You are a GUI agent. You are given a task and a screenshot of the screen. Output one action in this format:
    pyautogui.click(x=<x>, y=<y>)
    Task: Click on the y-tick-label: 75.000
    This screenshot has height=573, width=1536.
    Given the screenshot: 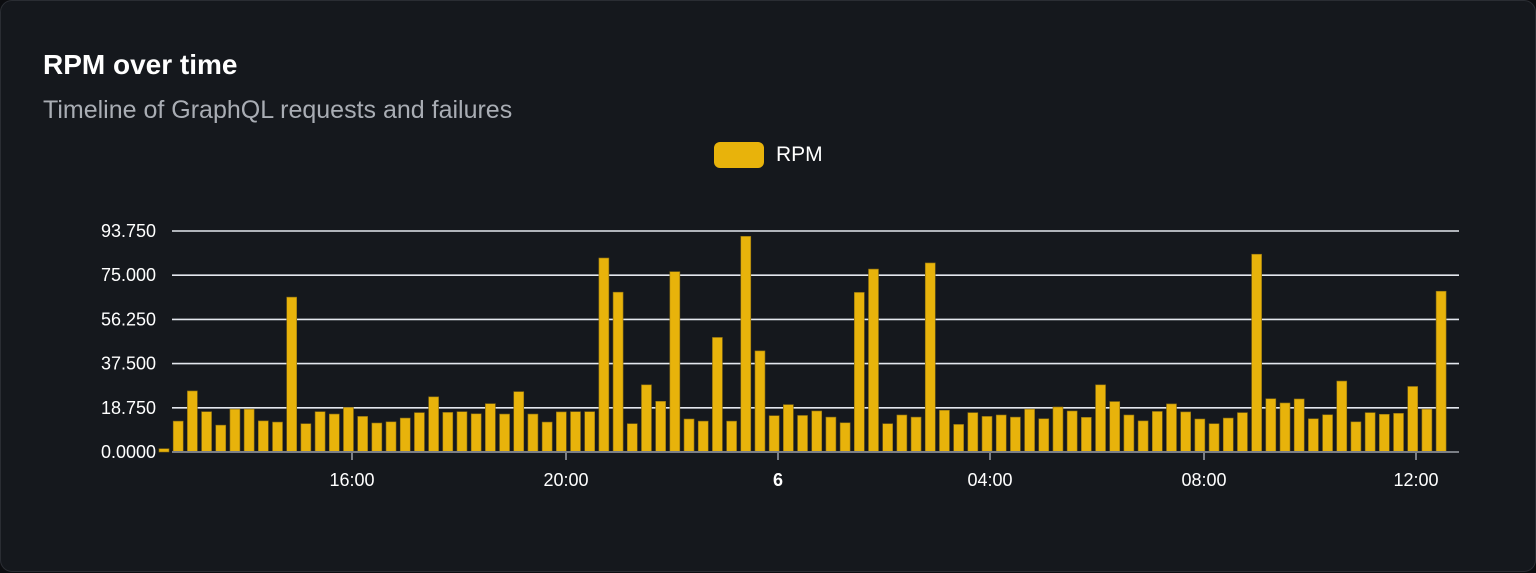 What is the action you would take?
    pyautogui.click(x=128, y=275)
    